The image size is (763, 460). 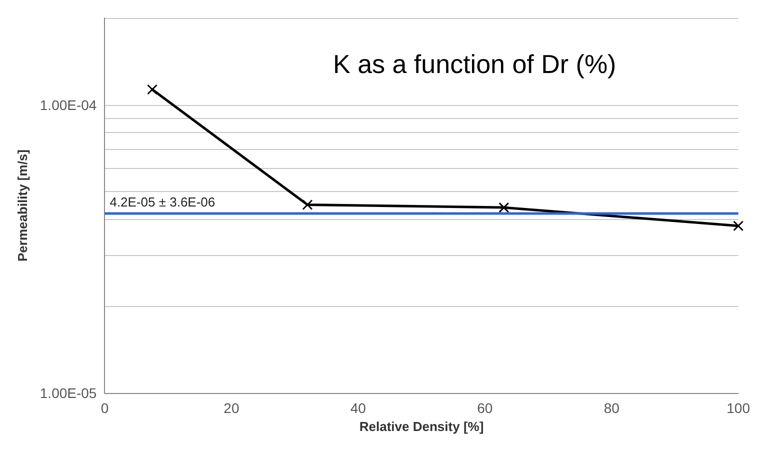 I want to click on x-tick-label: 40, so click(x=358, y=408).